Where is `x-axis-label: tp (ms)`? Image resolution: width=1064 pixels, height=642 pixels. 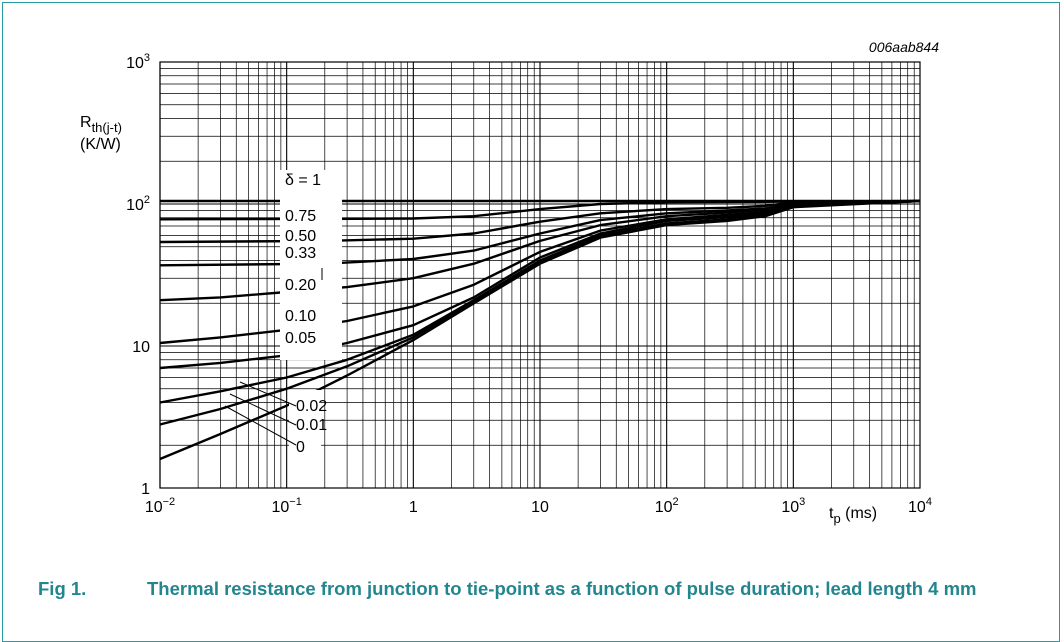 x-axis-label: tp (ms) is located at coordinates (853, 515).